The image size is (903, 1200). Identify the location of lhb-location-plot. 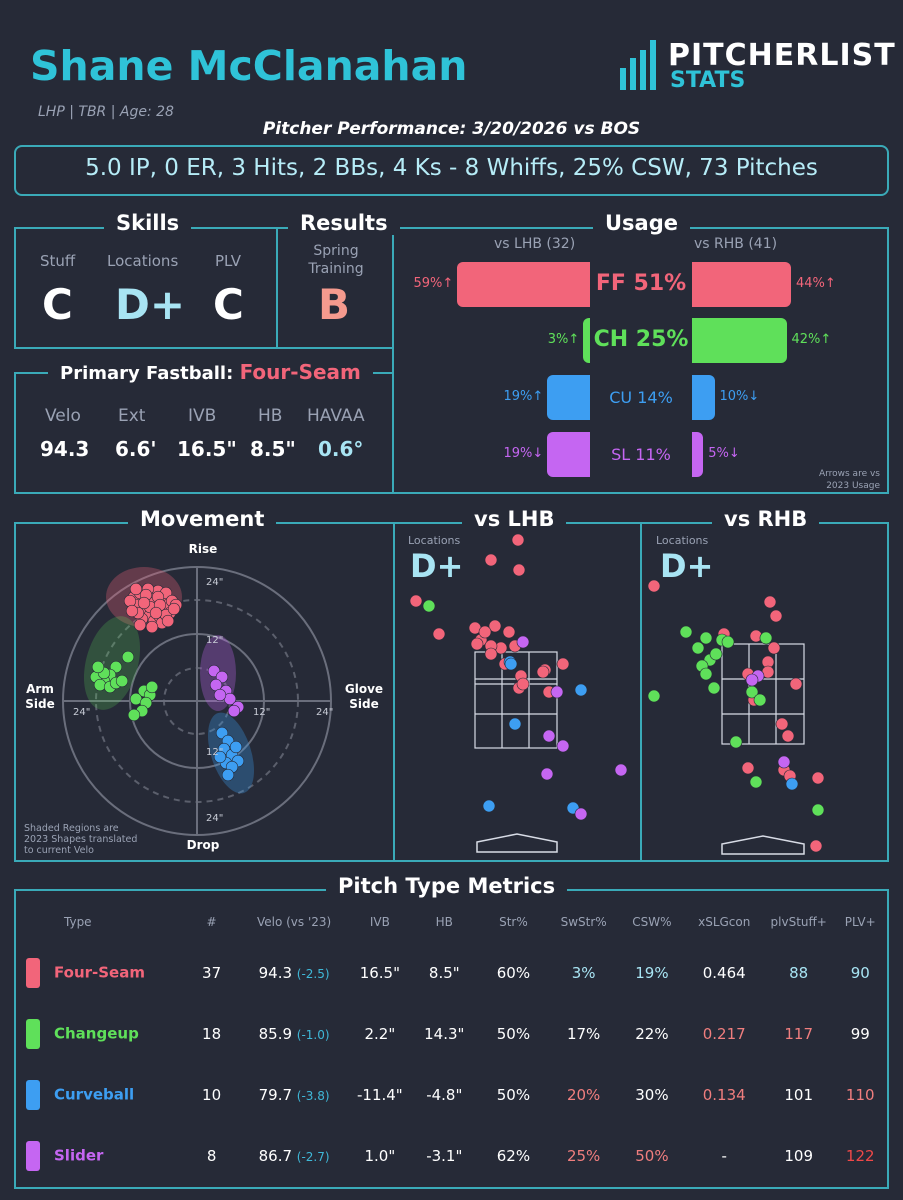
(518, 693).